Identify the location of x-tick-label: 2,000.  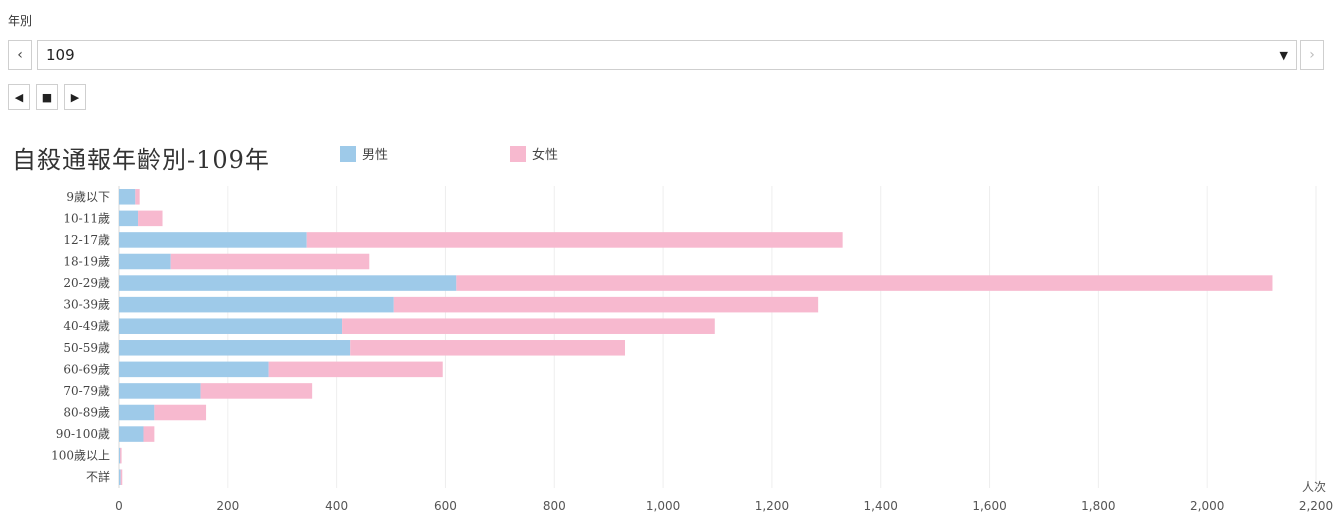
(1207, 506).